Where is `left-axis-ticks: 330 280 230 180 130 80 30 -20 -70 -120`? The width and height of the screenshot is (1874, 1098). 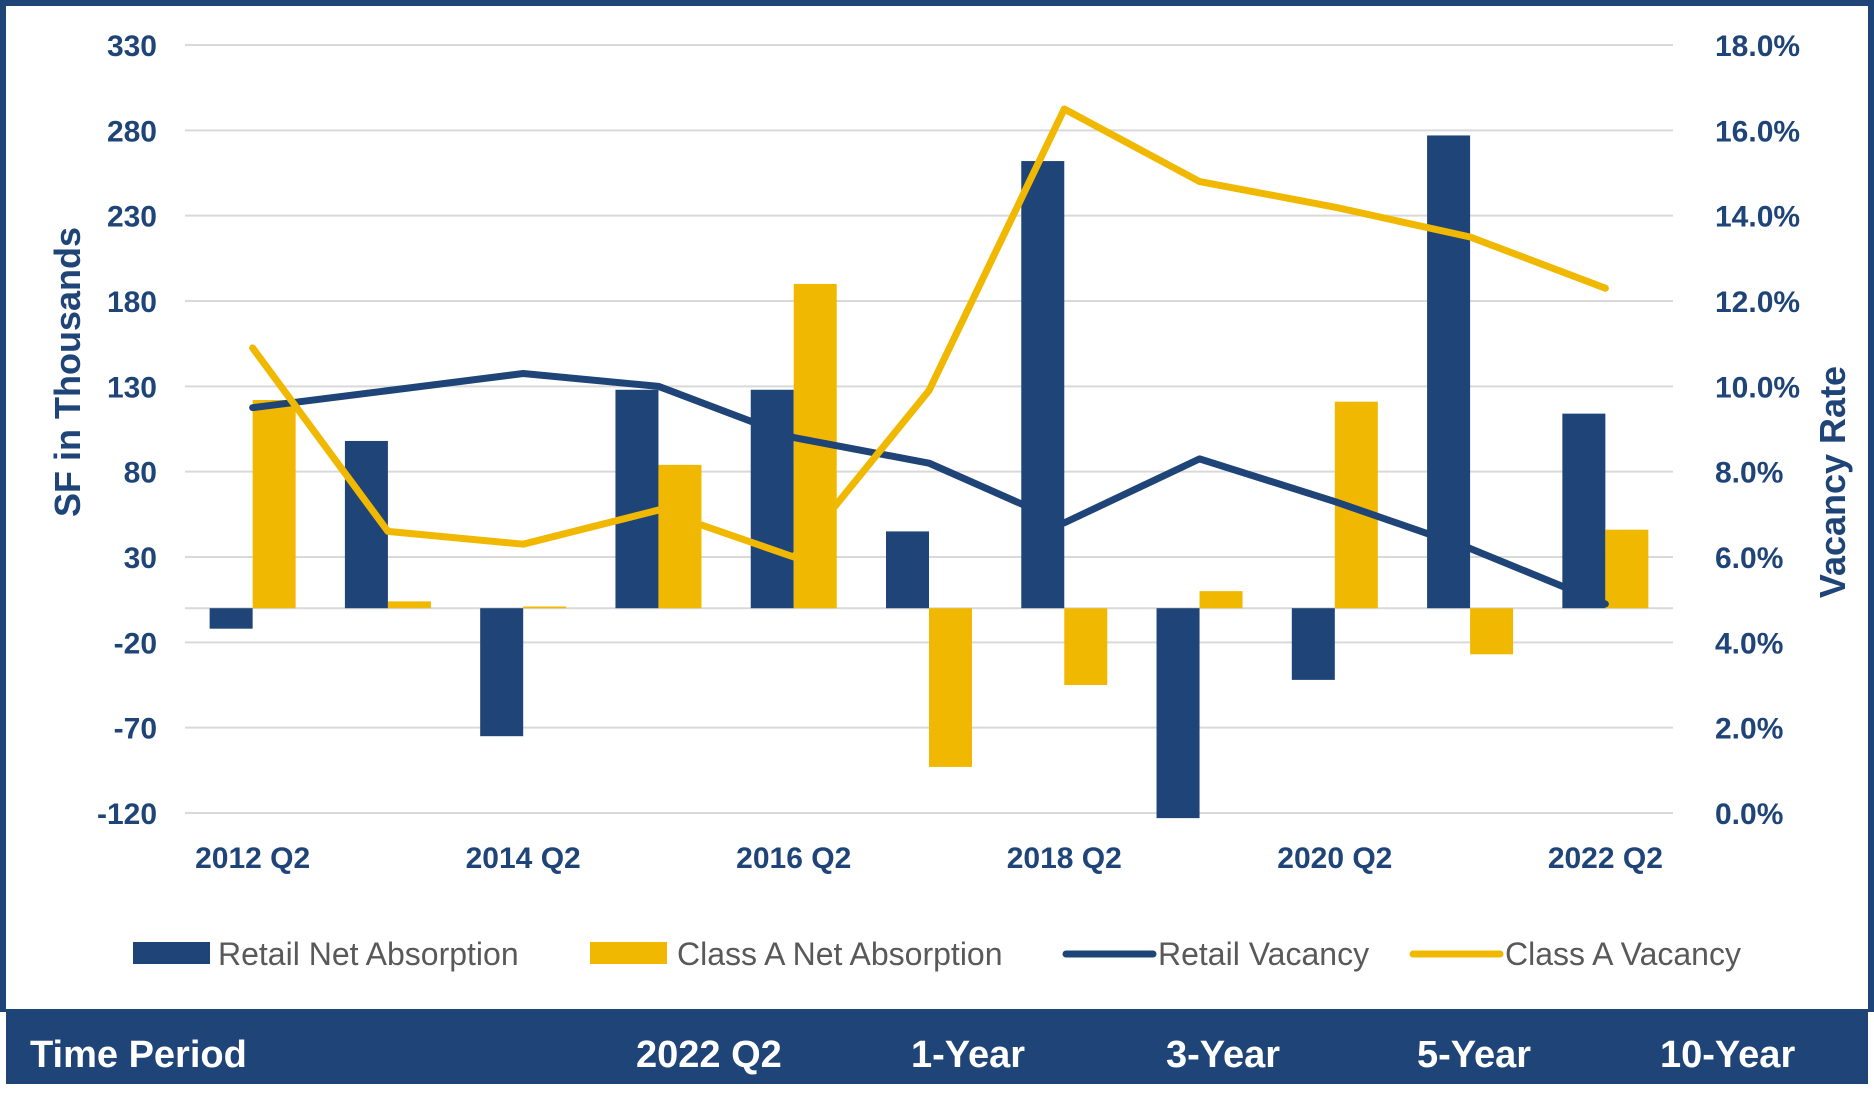 left-axis-ticks: 330 280 230 180 130 80 30 -20 -70 -120 is located at coordinates (127, 430).